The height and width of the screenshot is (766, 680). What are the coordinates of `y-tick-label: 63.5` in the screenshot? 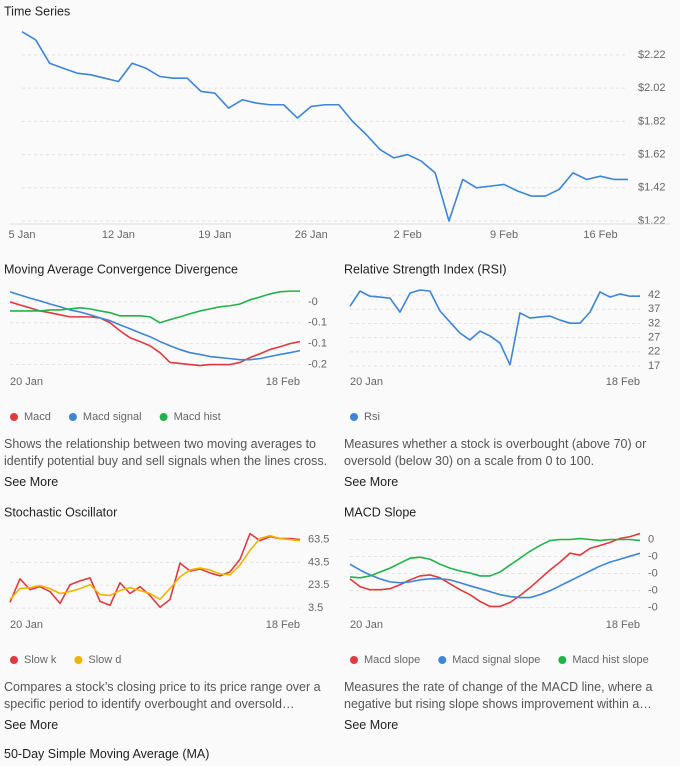 It's located at (318, 539).